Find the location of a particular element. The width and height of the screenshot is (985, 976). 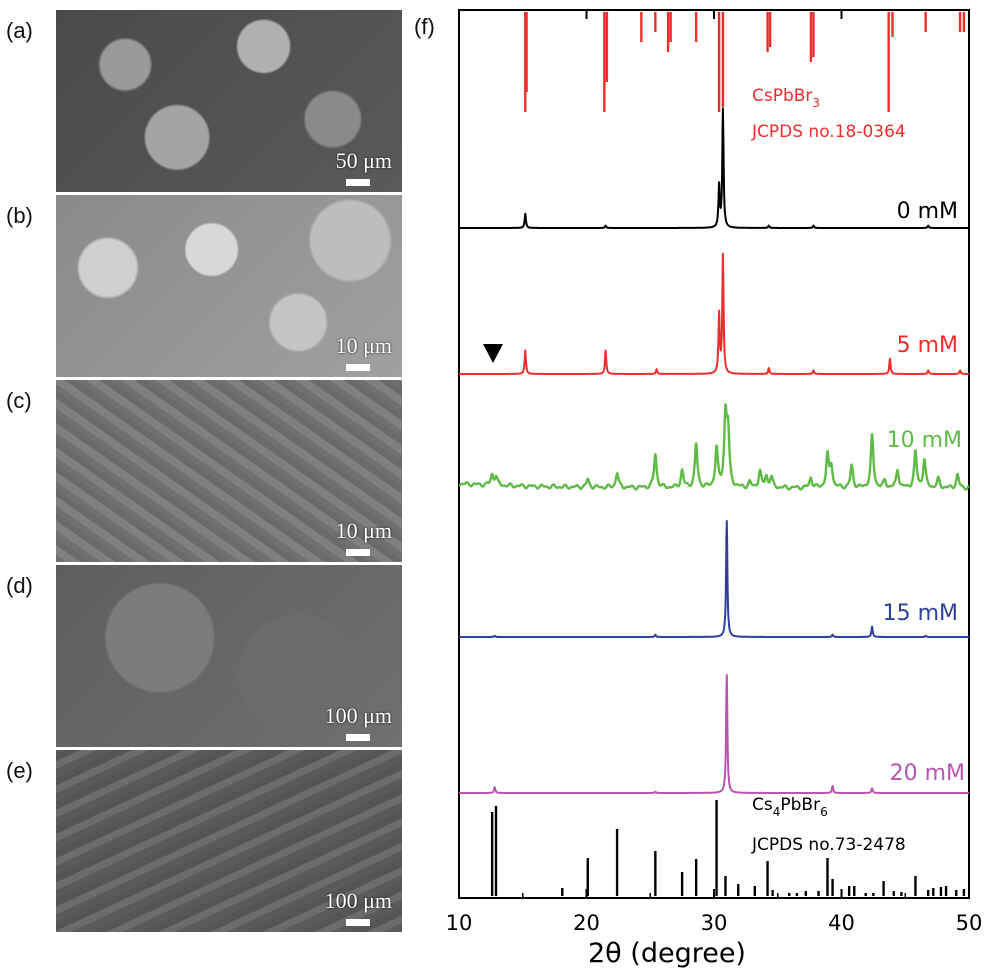

reference-name-cspbbr3: CsPbBr3 is located at coordinates (786, 98).